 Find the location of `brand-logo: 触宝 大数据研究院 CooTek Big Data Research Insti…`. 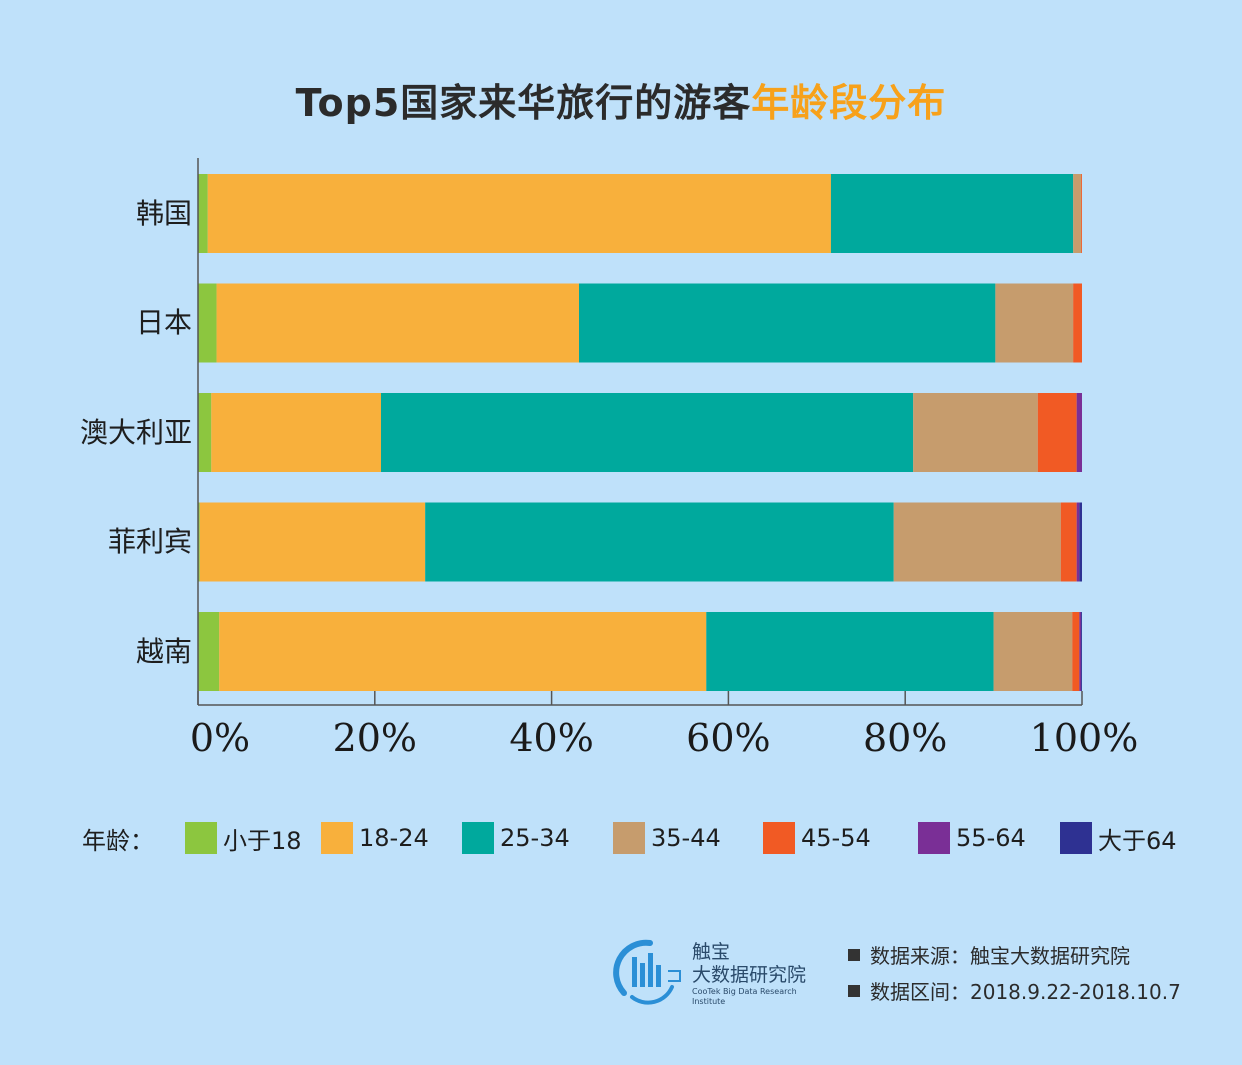

brand-logo: 触宝 大数据研究院 CooTek Big Data Research Insti… is located at coordinates (719, 970).